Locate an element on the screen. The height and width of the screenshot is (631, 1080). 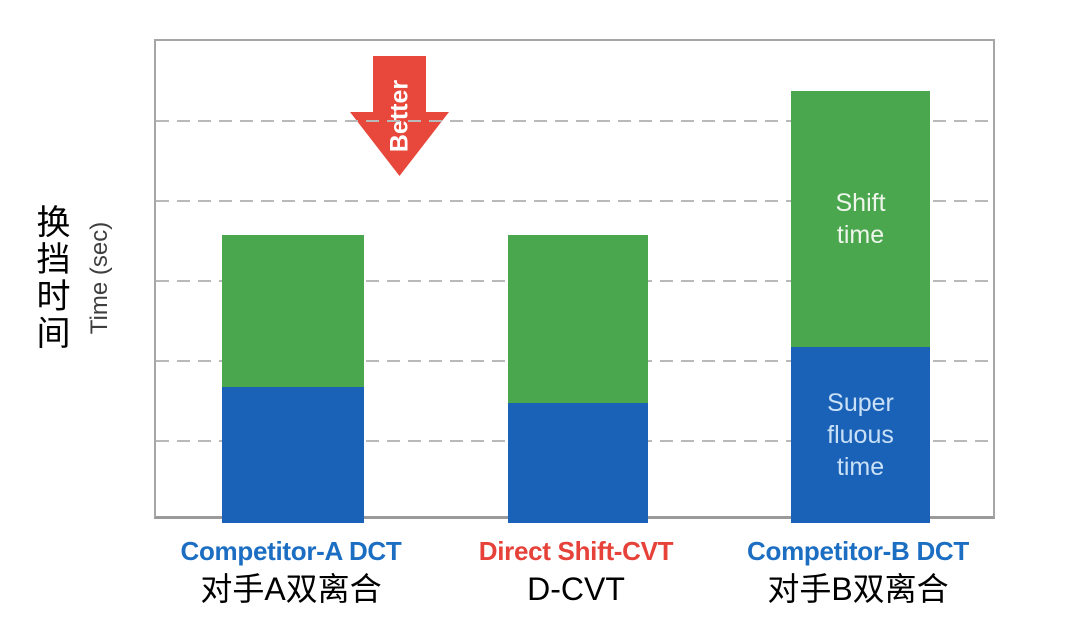
x-label-competitor-b-dct: Competitor-B DCT 对手B双离合 is located at coordinates (858, 572).